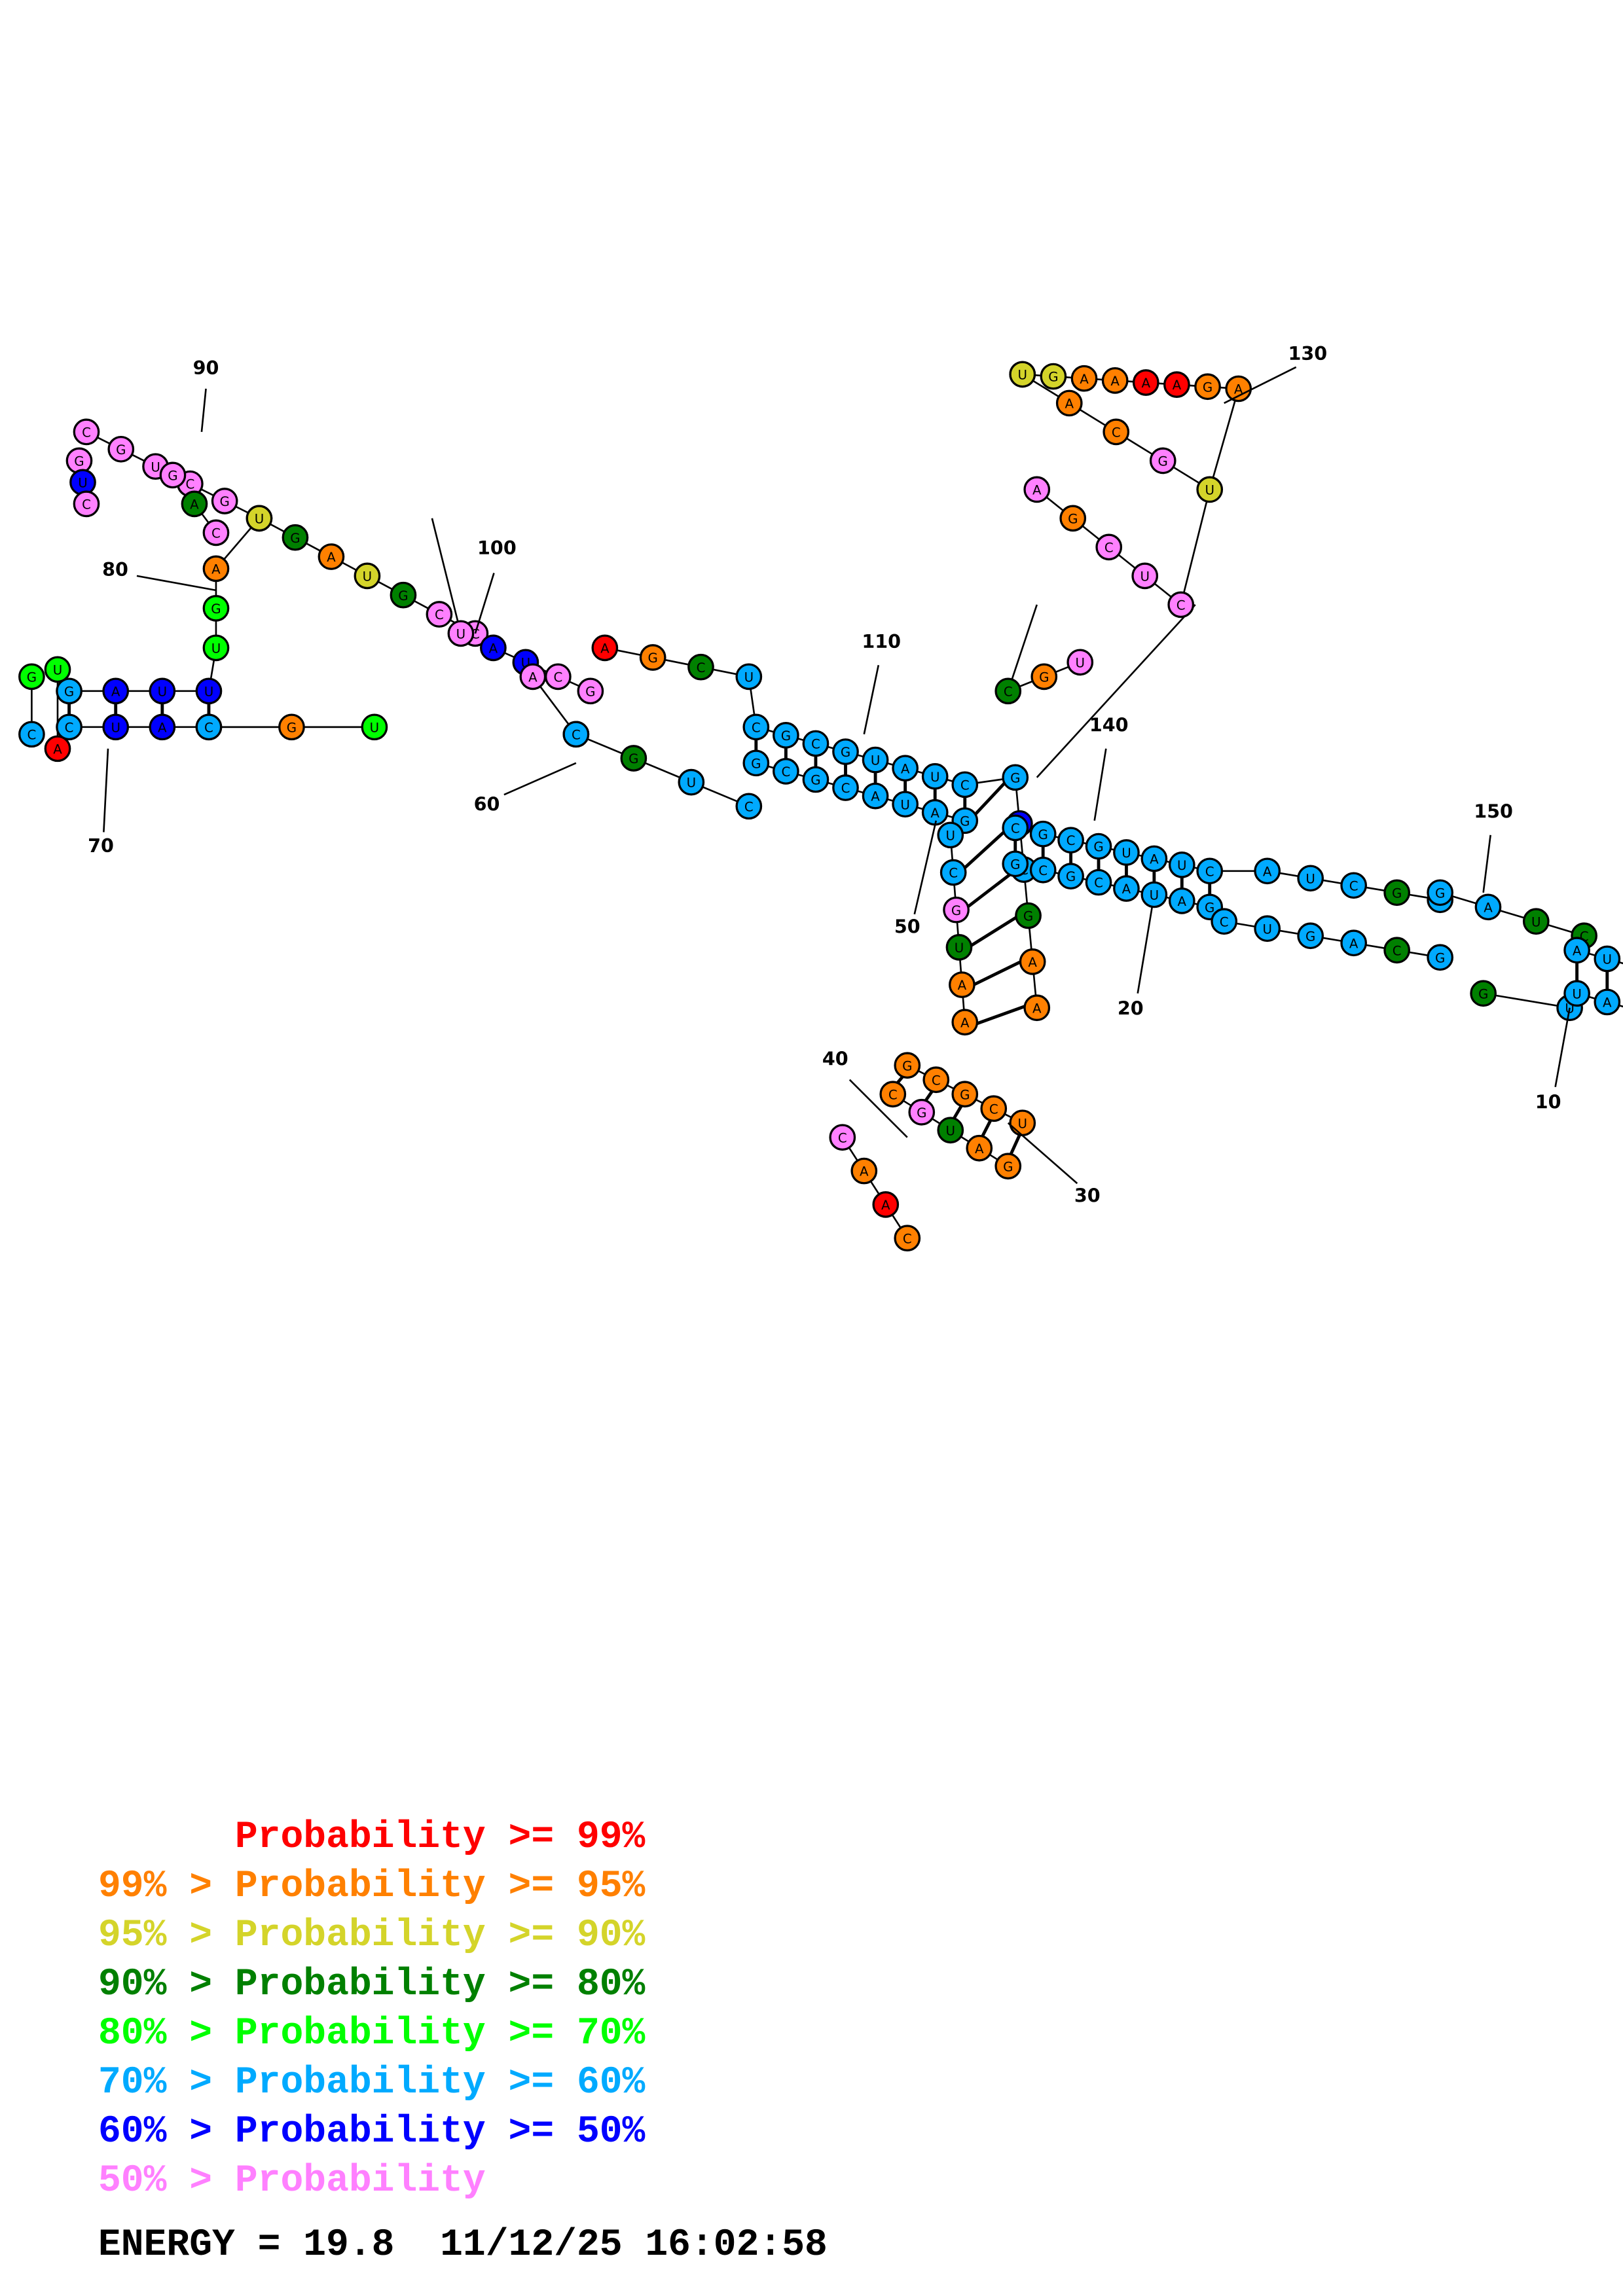 The width and height of the screenshot is (1623, 2296). Describe the element at coordinates (371, 1935) in the screenshot. I see `legend-row: 95% > Probability >= 90%` at that location.